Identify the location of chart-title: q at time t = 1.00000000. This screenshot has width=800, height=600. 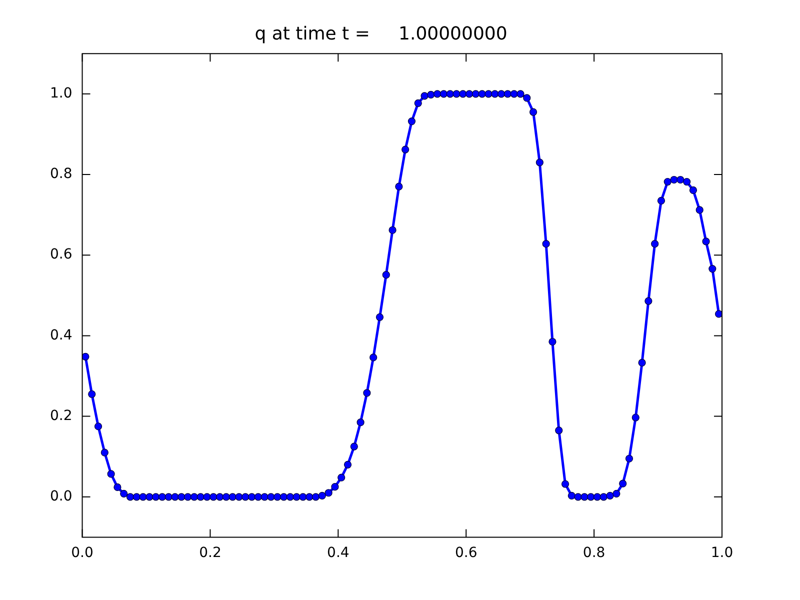
(381, 33).